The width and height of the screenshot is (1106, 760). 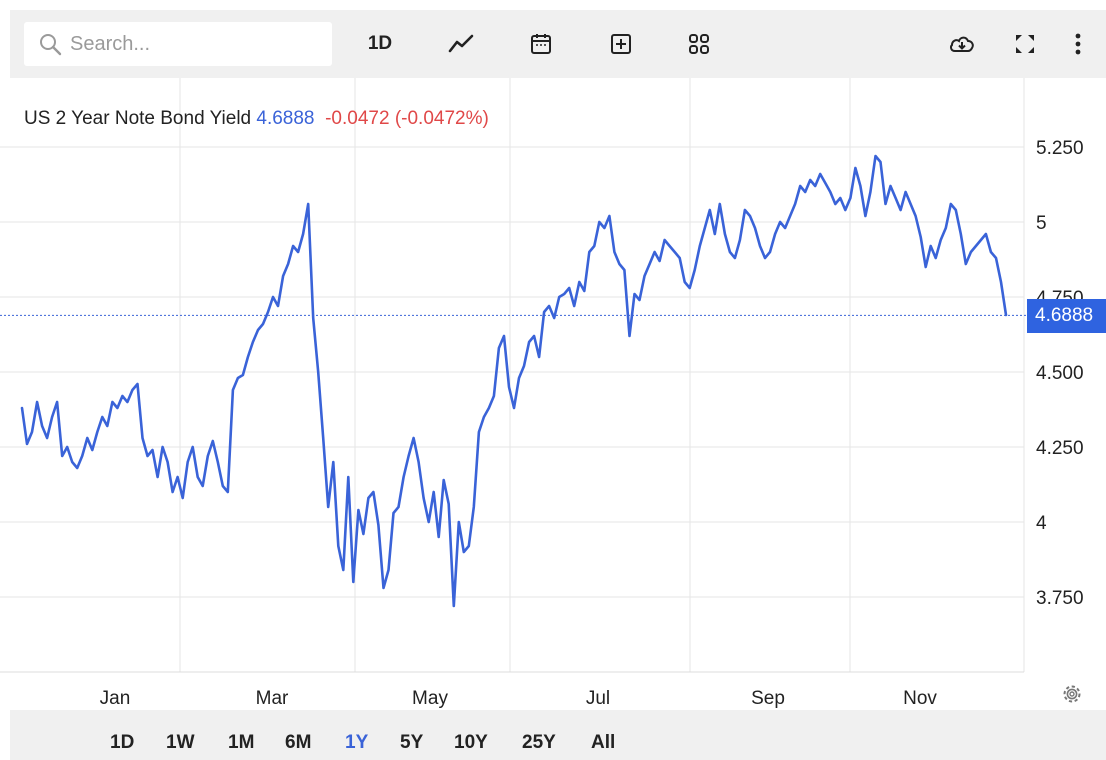 What do you see at coordinates (430, 698) in the screenshot?
I see `x-tick-label: May` at bounding box center [430, 698].